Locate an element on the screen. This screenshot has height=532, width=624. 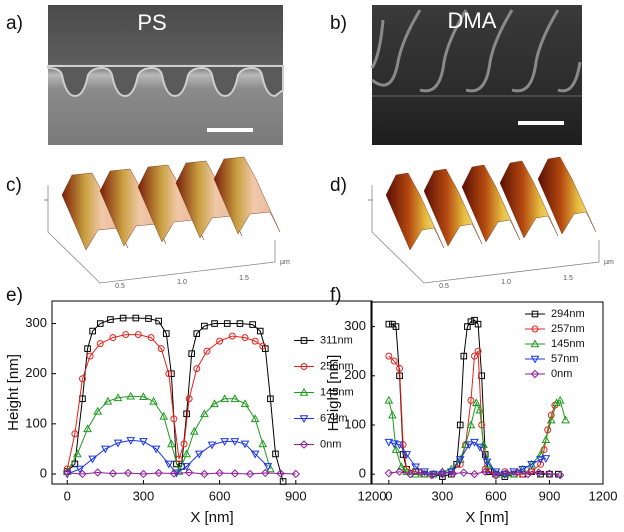
panel-label: a) is located at coordinates (14, 23).